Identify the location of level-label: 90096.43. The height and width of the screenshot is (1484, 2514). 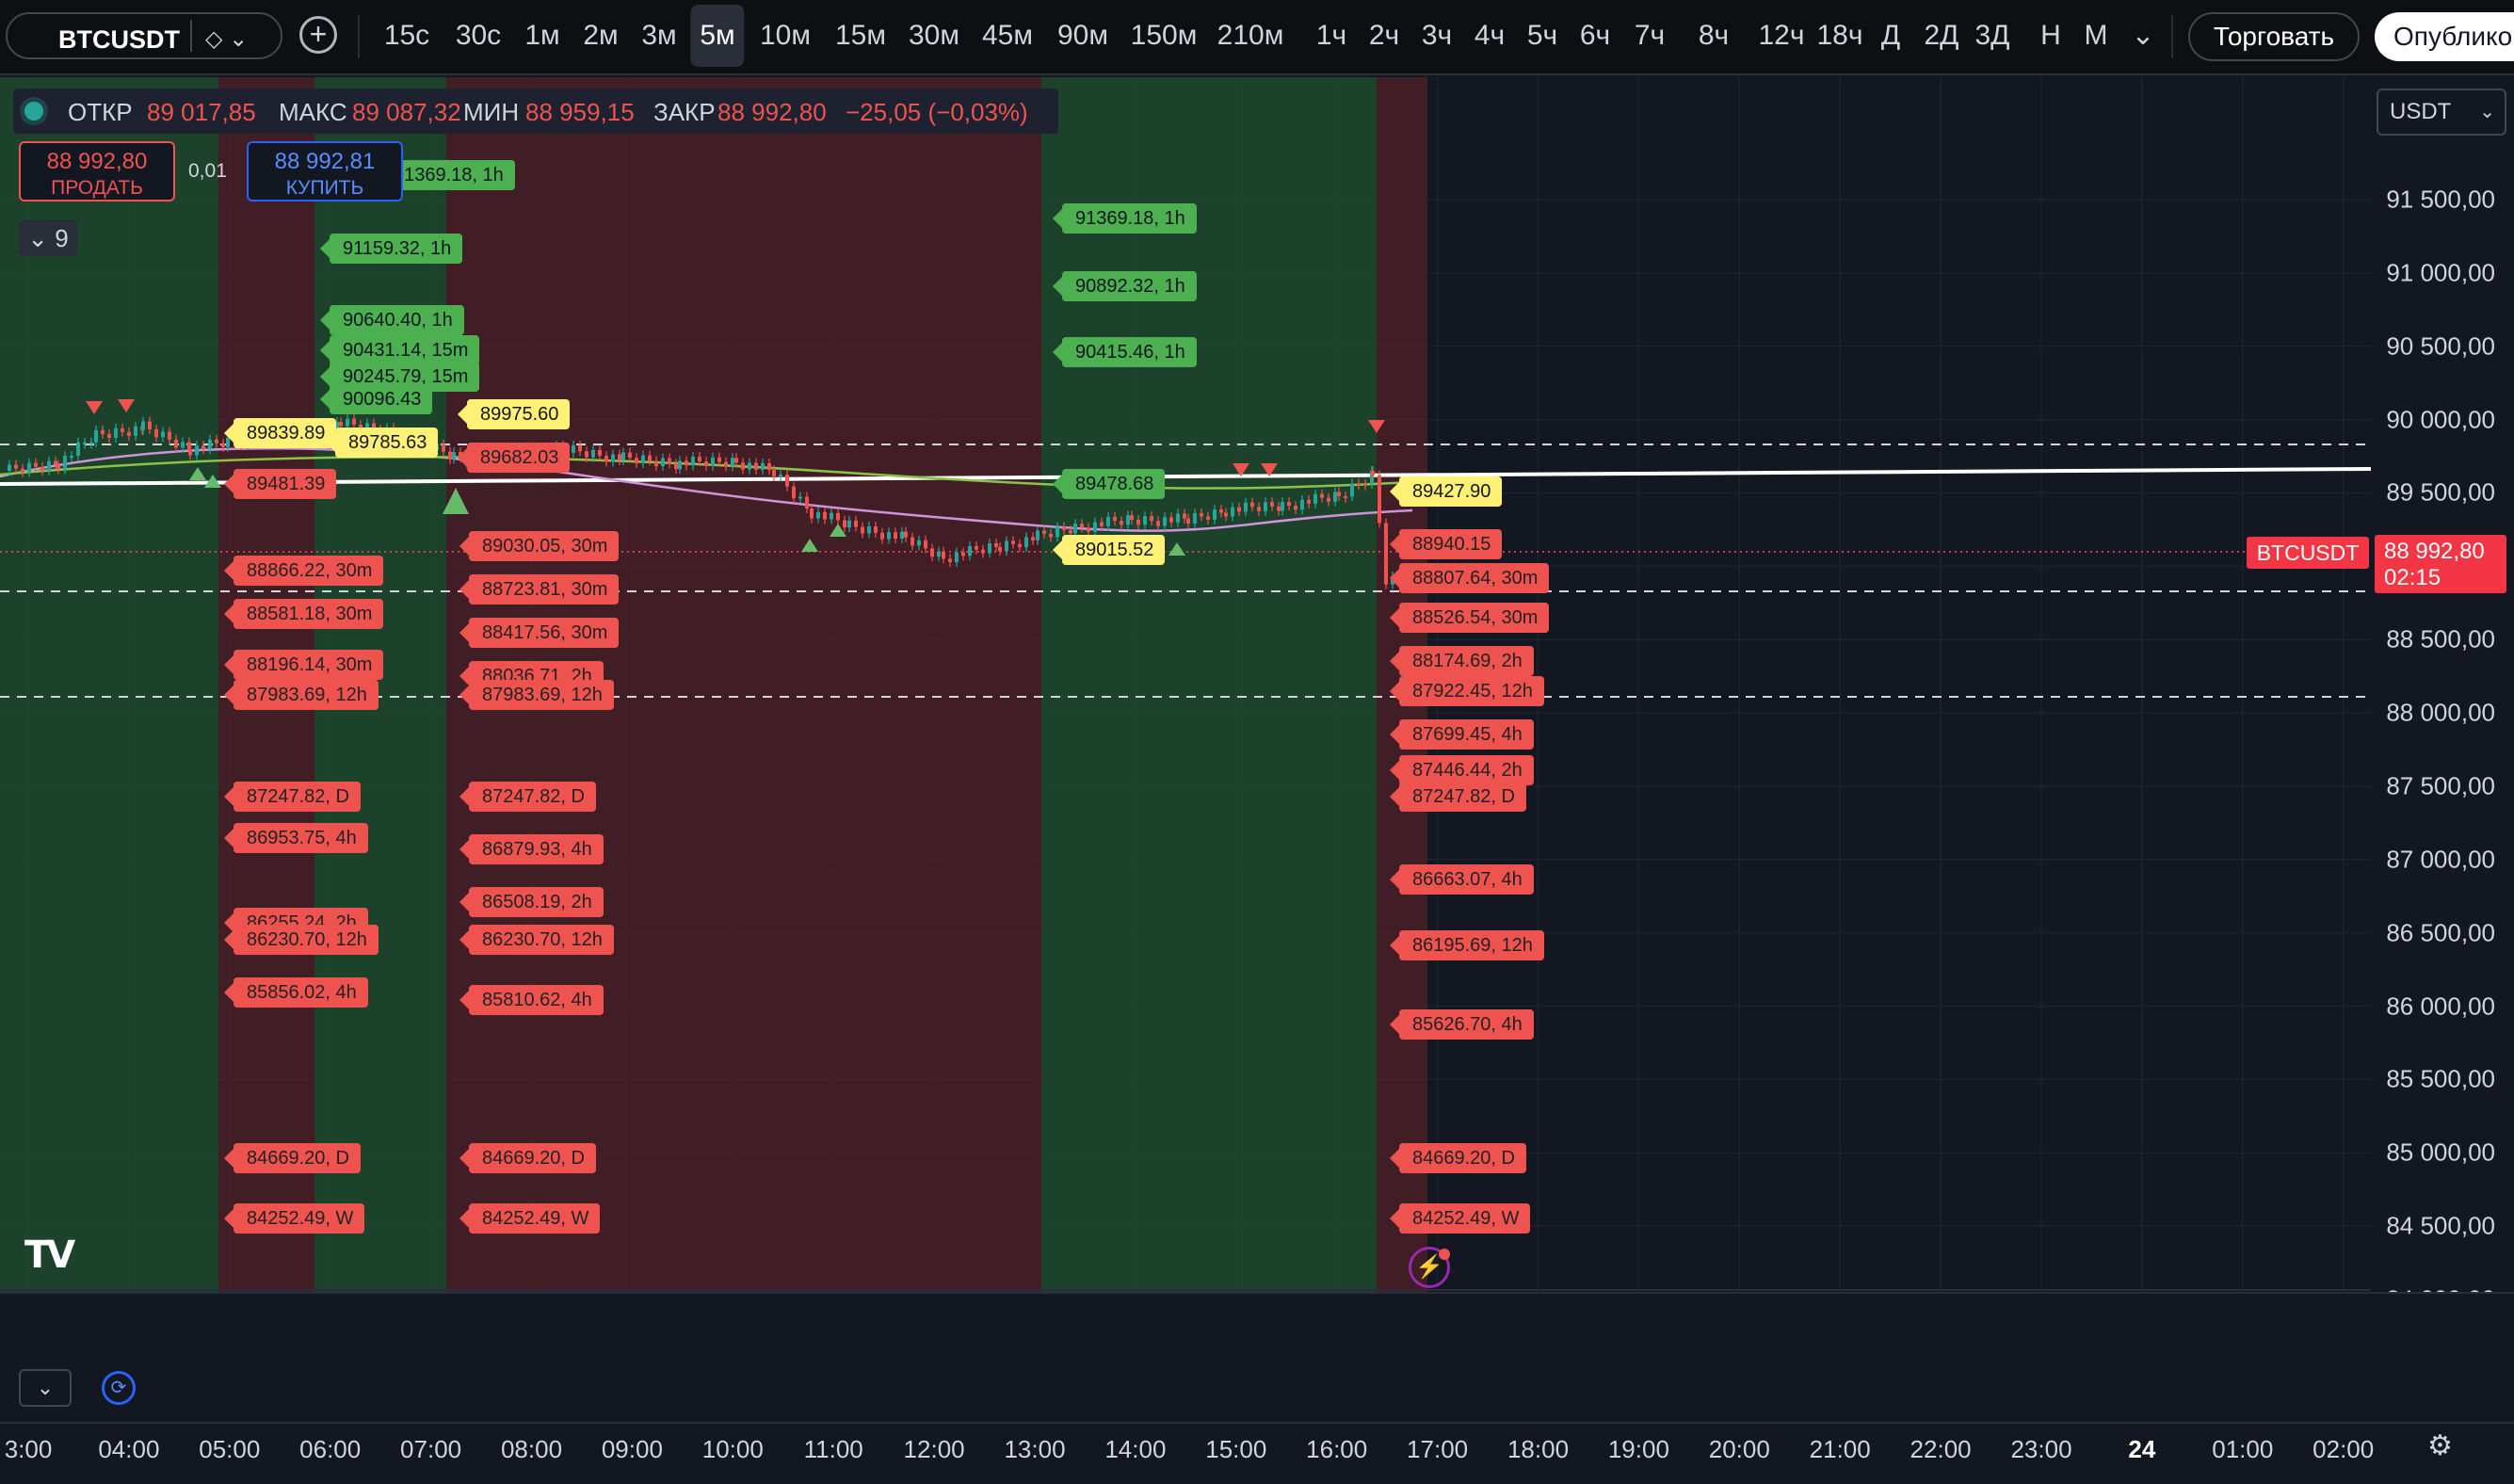
(376, 399).